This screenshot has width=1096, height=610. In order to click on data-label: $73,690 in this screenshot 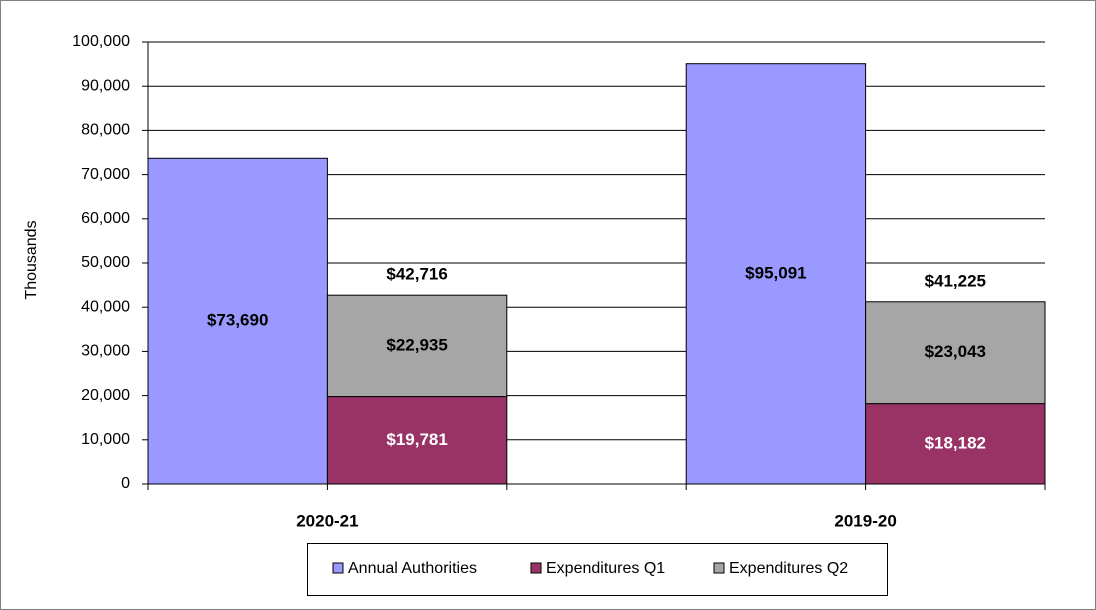, I will do `click(237, 320)`.